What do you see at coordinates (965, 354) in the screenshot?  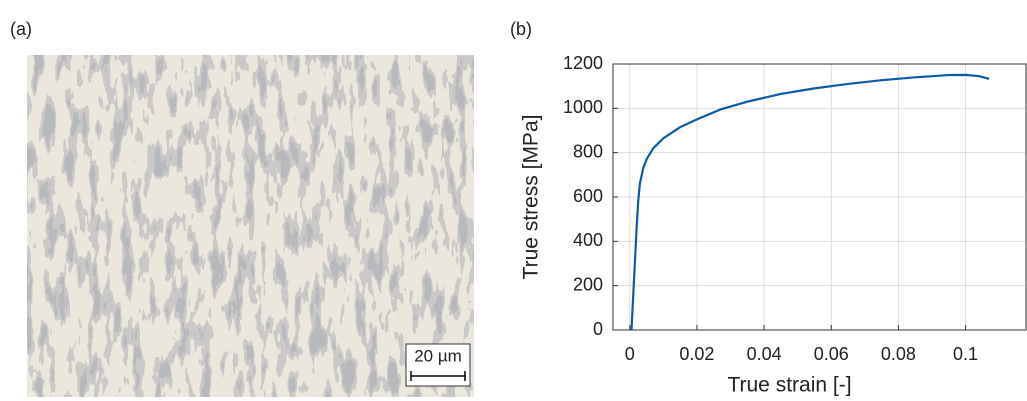 I see `x-tick-label: 0.1` at bounding box center [965, 354].